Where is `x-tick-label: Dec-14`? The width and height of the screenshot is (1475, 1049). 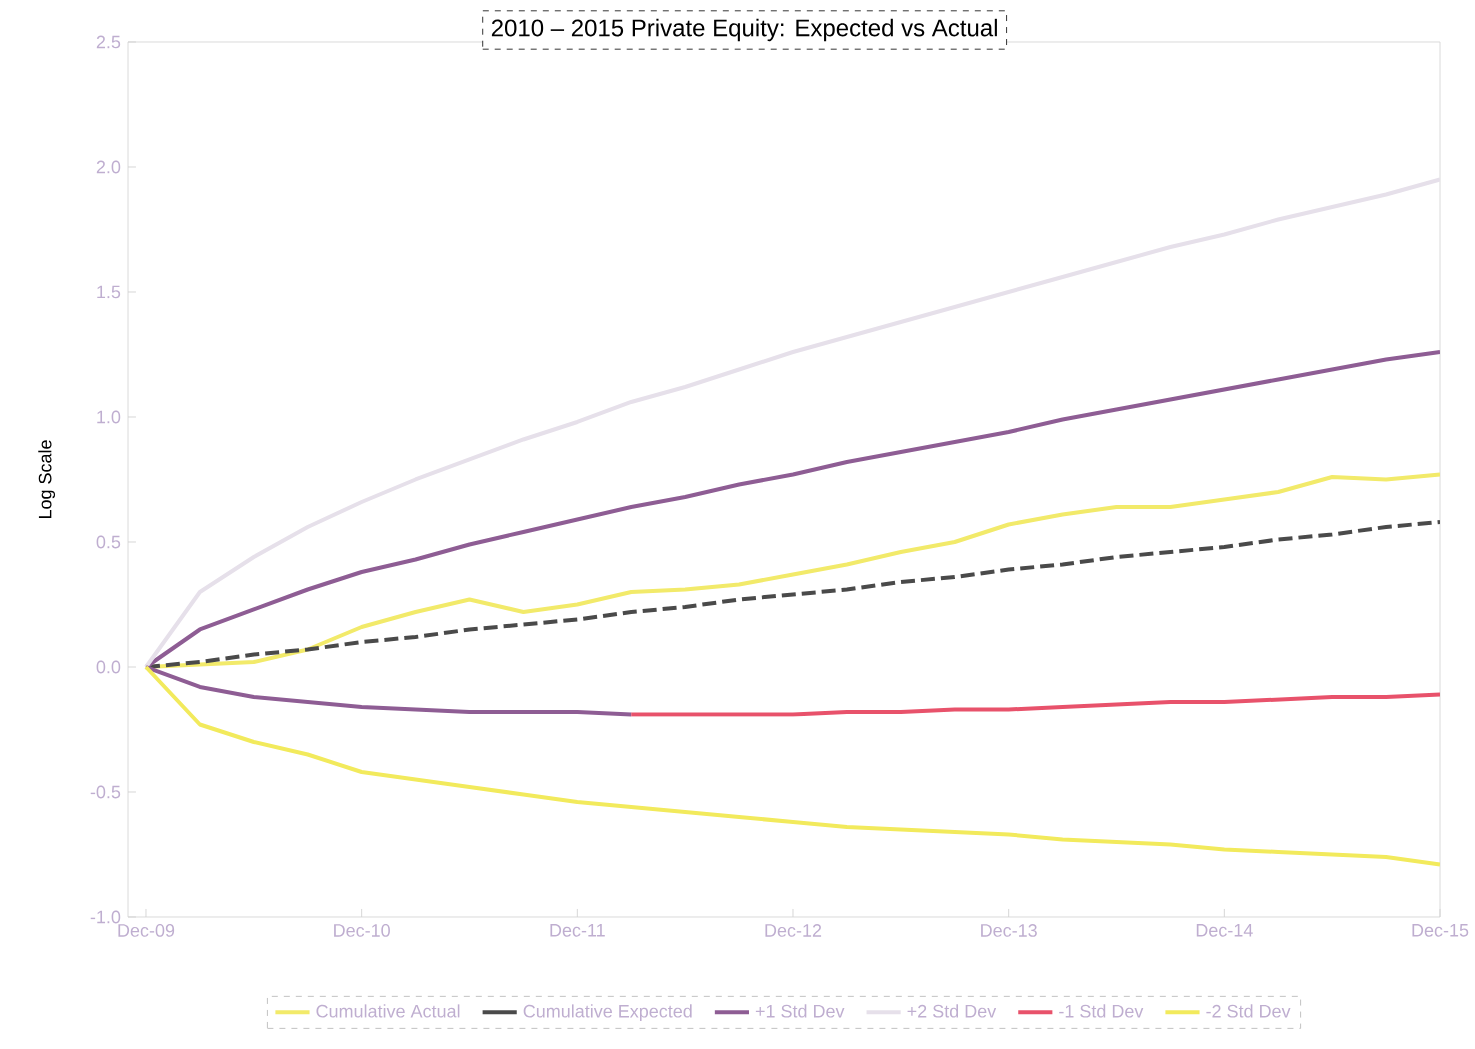 x-tick-label: Dec-14 is located at coordinates (1224, 930).